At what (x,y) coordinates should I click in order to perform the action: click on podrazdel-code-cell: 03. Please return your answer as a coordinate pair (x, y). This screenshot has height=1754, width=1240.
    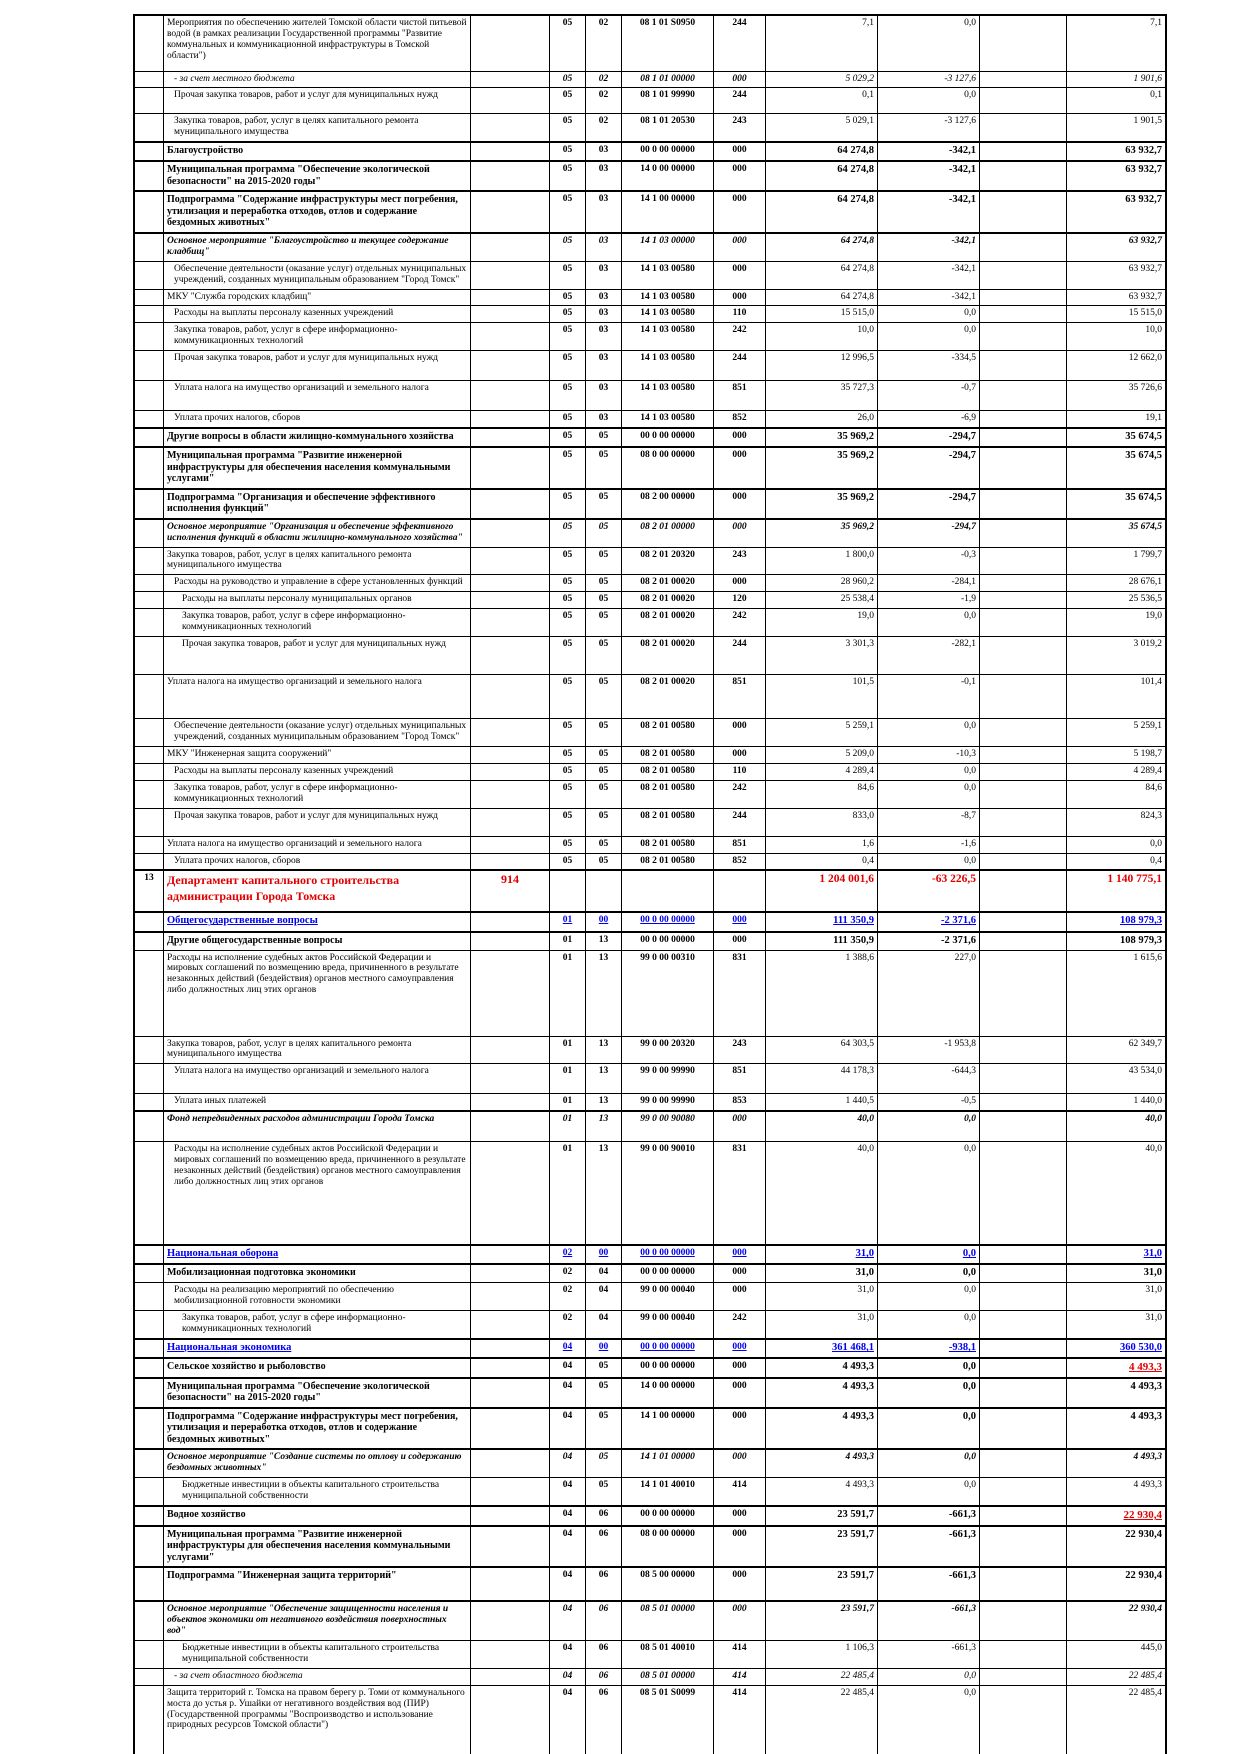
    Looking at the image, I should click on (603, 176).